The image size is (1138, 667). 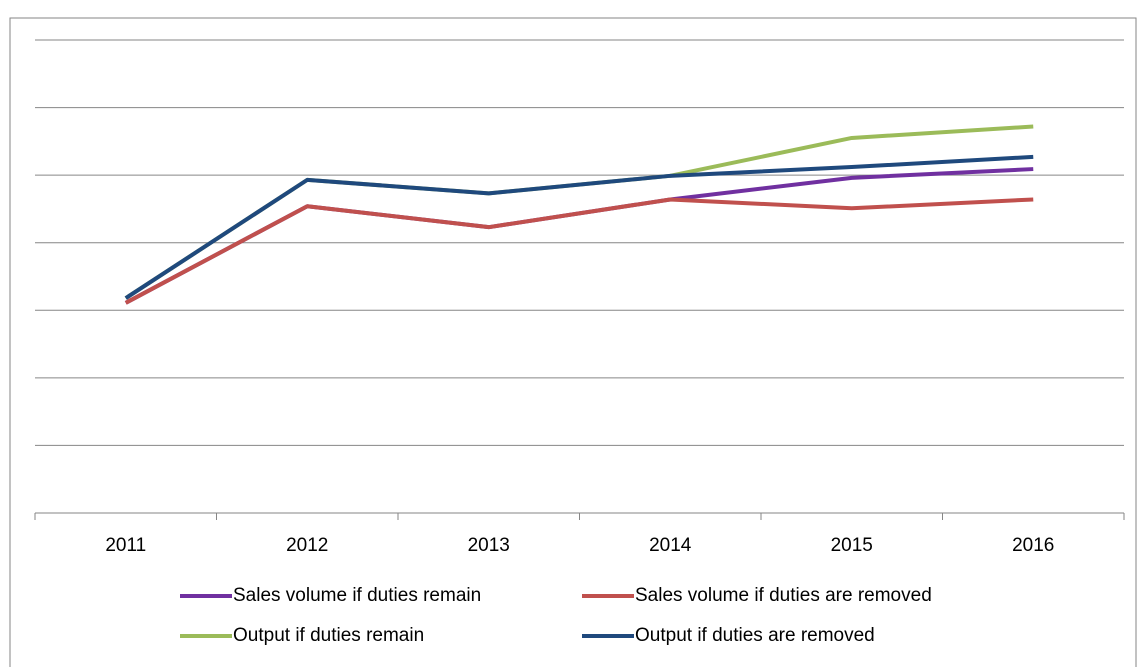 I want to click on x-tick-label: 2015, so click(x=852, y=545).